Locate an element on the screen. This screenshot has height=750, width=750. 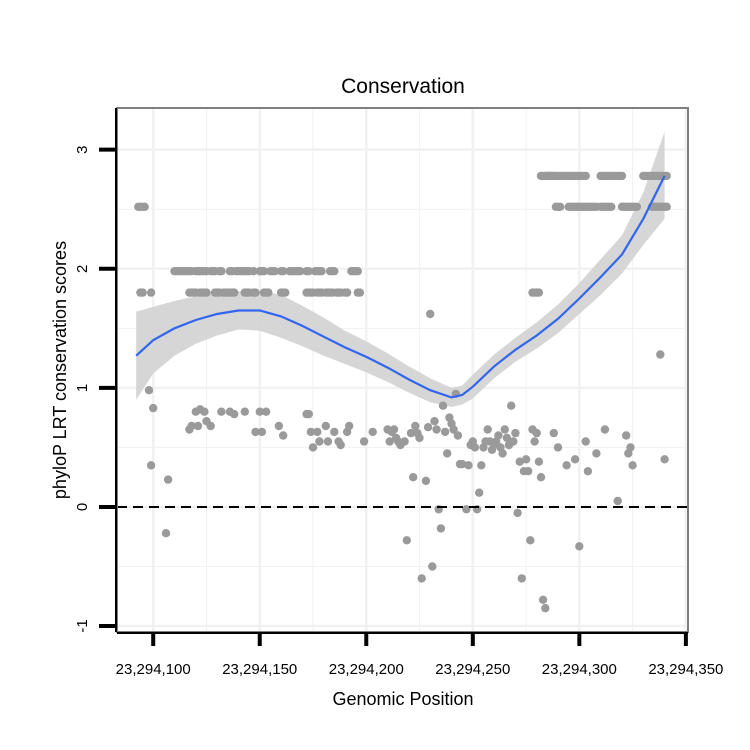
x-tick-label: 23,294,300 is located at coordinates (579, 669).